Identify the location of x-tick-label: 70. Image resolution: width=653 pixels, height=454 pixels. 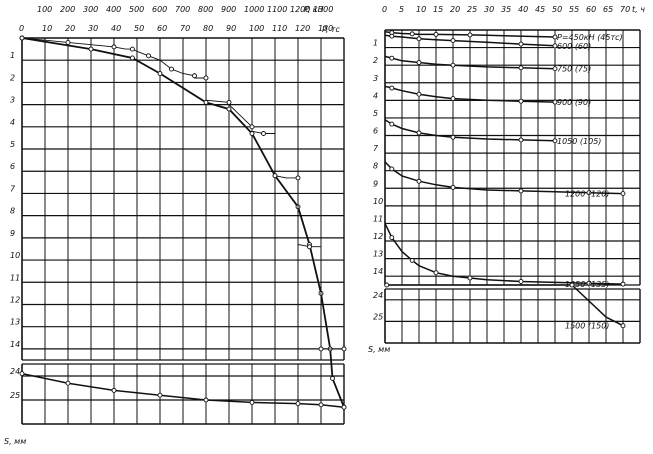
(625, 9).